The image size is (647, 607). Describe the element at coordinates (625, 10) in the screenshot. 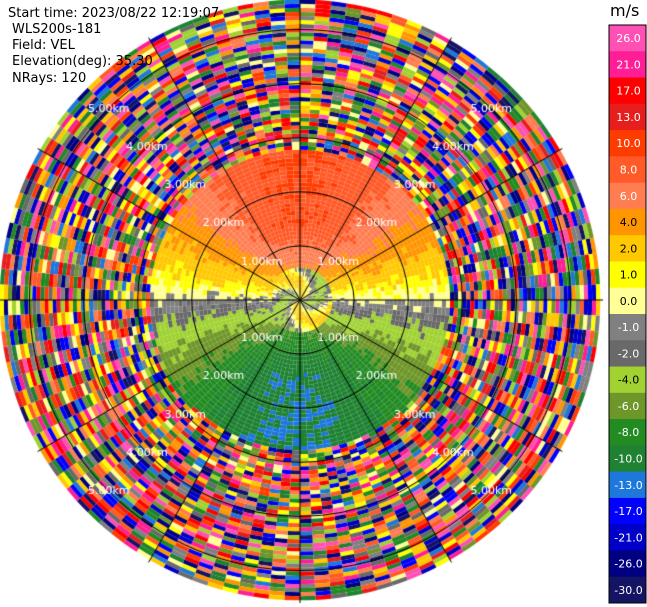

I see `colorbar-title: m/s` at that location.